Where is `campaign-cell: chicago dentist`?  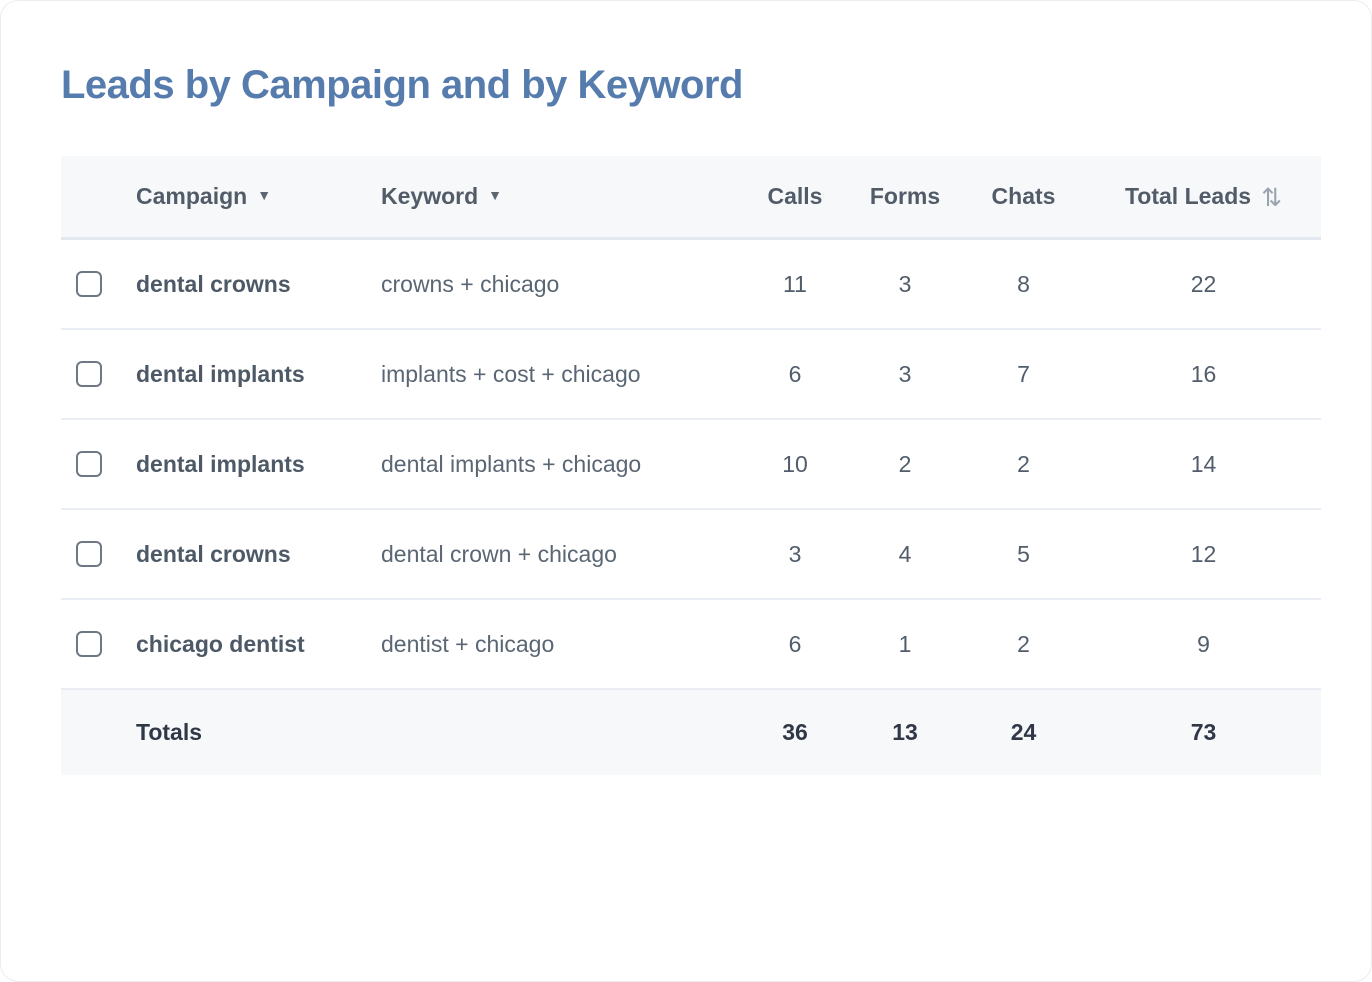 campaign-cell: chicago dentist is located at coordinates (220, 643).